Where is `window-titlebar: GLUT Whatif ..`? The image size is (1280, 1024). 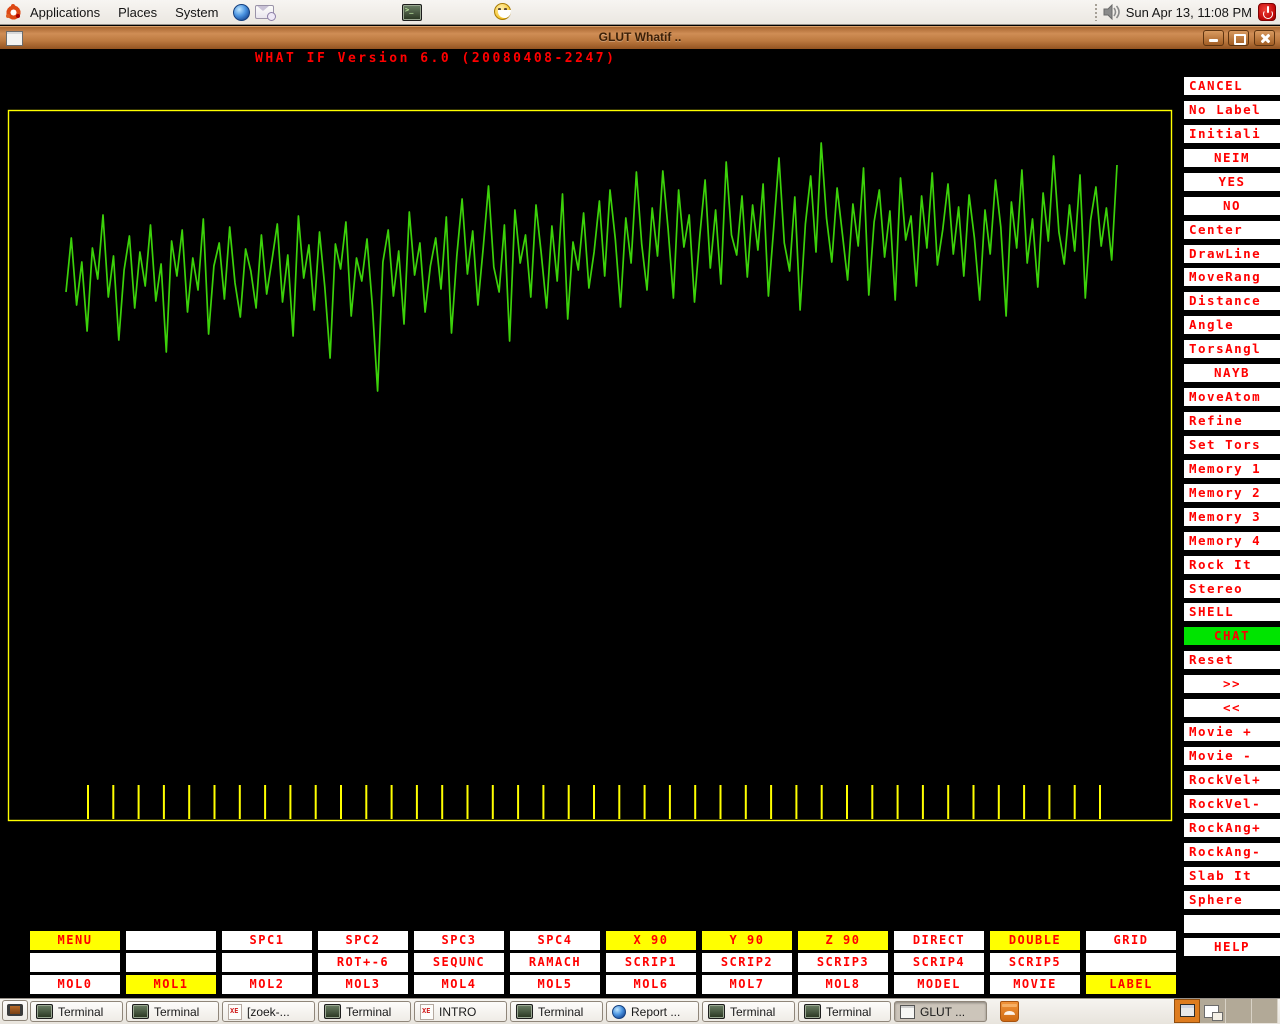 window-titlebar: GLUT Whatif .. is located at coordinates (640, 37).